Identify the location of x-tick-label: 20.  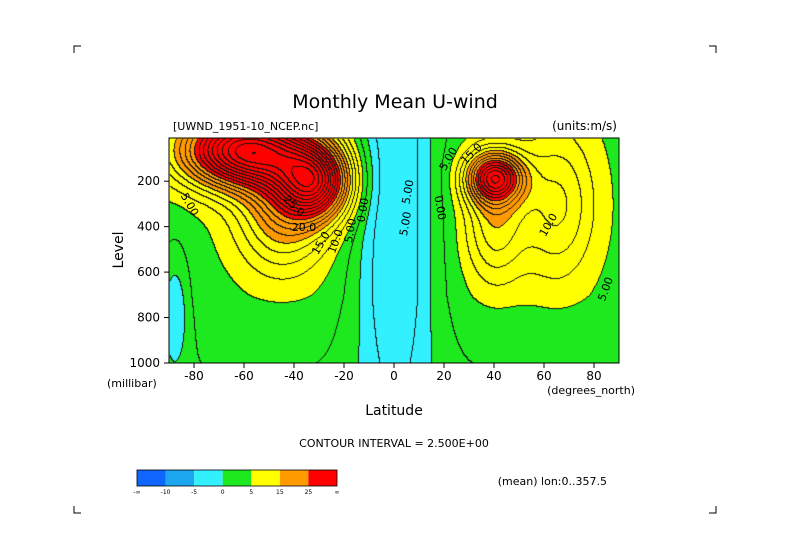
(443, 376).